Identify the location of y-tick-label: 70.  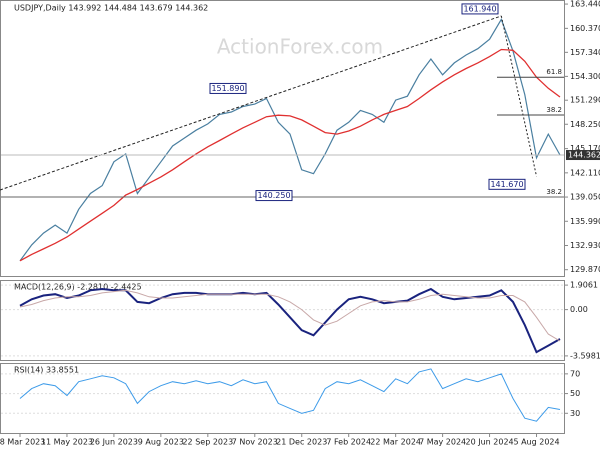
(575, 373).